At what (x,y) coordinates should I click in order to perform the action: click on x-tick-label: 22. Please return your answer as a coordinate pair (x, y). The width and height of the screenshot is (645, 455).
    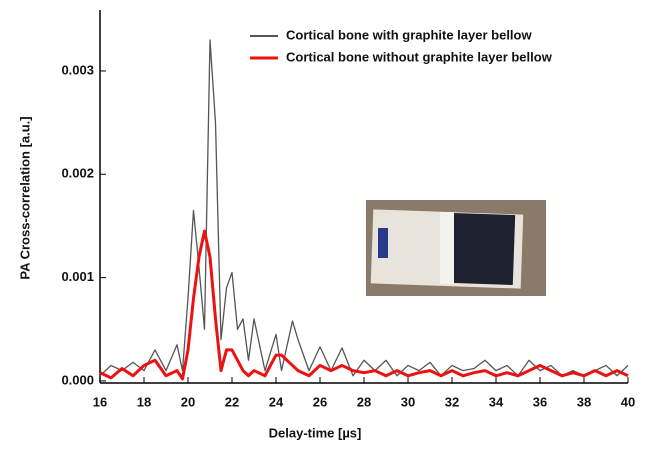
    Looking at the image, I should click on (232, 401).